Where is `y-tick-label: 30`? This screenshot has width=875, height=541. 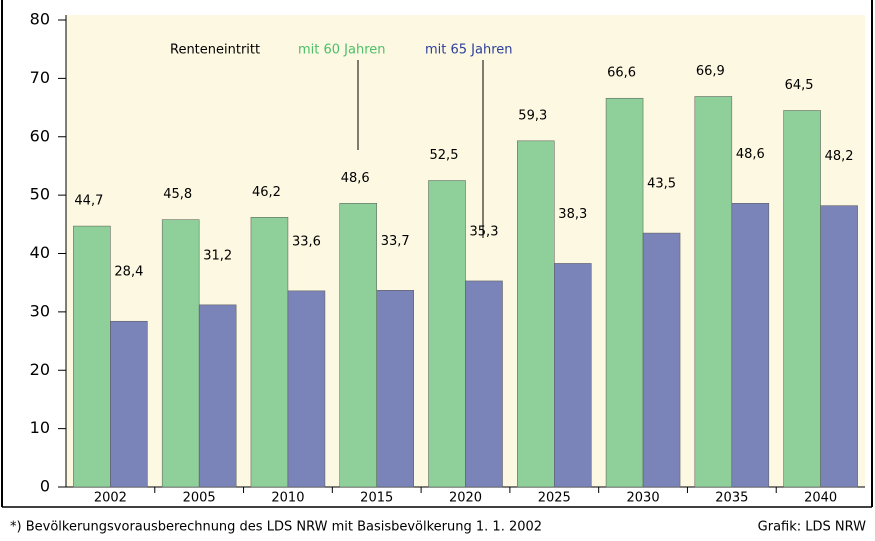 y-tick-label: 30 is located at coordinates (40, 310).